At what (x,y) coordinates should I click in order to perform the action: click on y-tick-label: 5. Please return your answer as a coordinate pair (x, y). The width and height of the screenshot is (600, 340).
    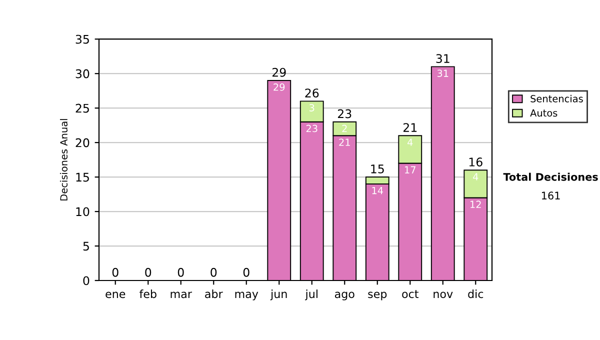
    Looking at the image, I should click on (86, 246).